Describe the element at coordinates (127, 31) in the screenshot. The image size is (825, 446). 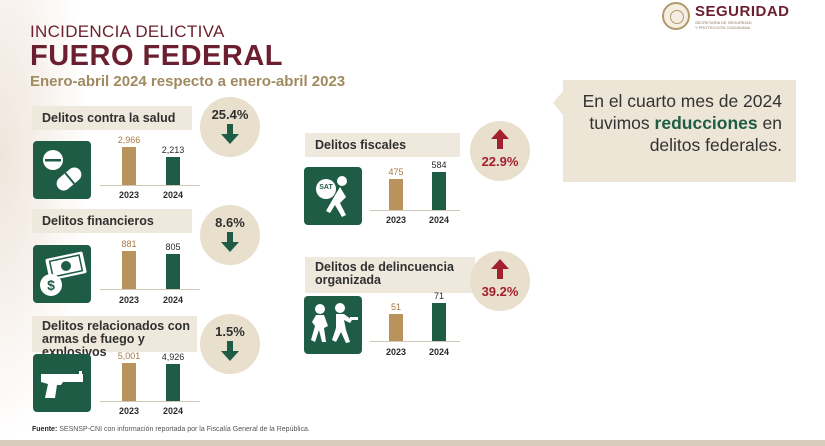
I see `header-subtitle: INCIDENCIA DELICTIVA` at that location.